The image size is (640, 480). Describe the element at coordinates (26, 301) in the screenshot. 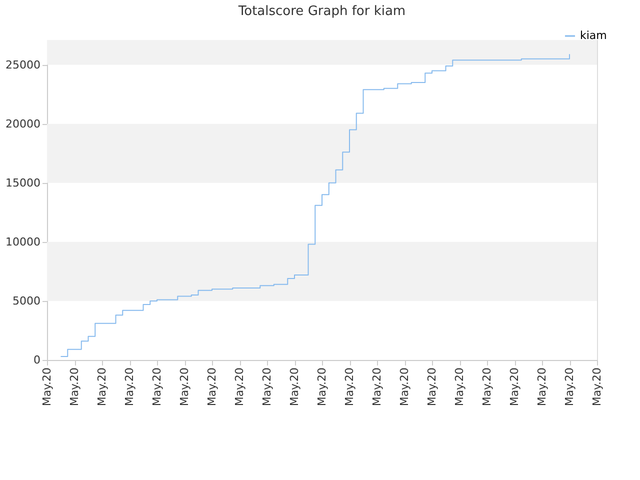

I see `y-tick-label: 5000` at that location.